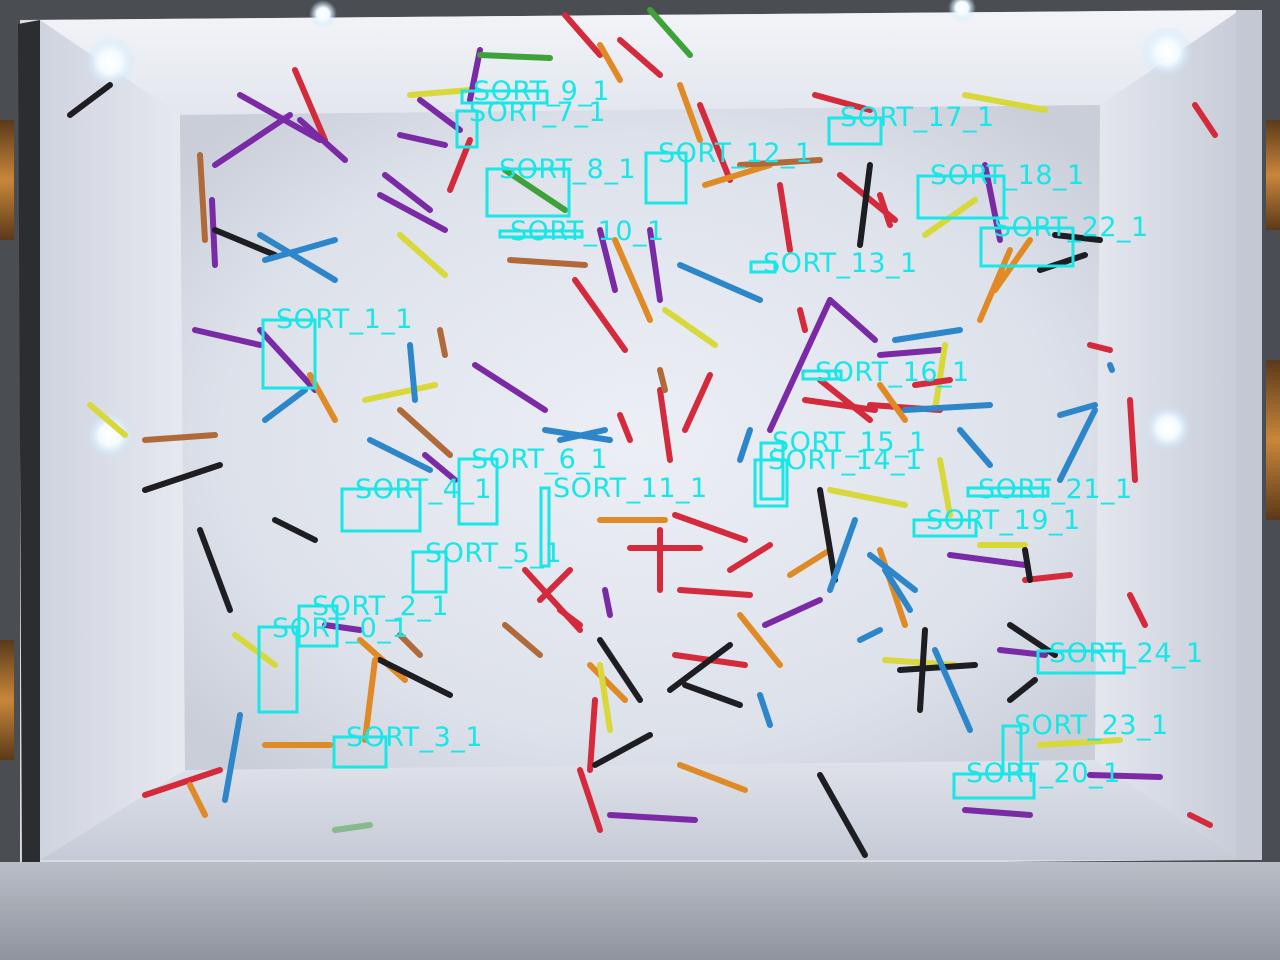 This screenshot has width=1280, height=960. I want to click on detection-label-sort-18: SORT_18_1, so click(1007, 175).